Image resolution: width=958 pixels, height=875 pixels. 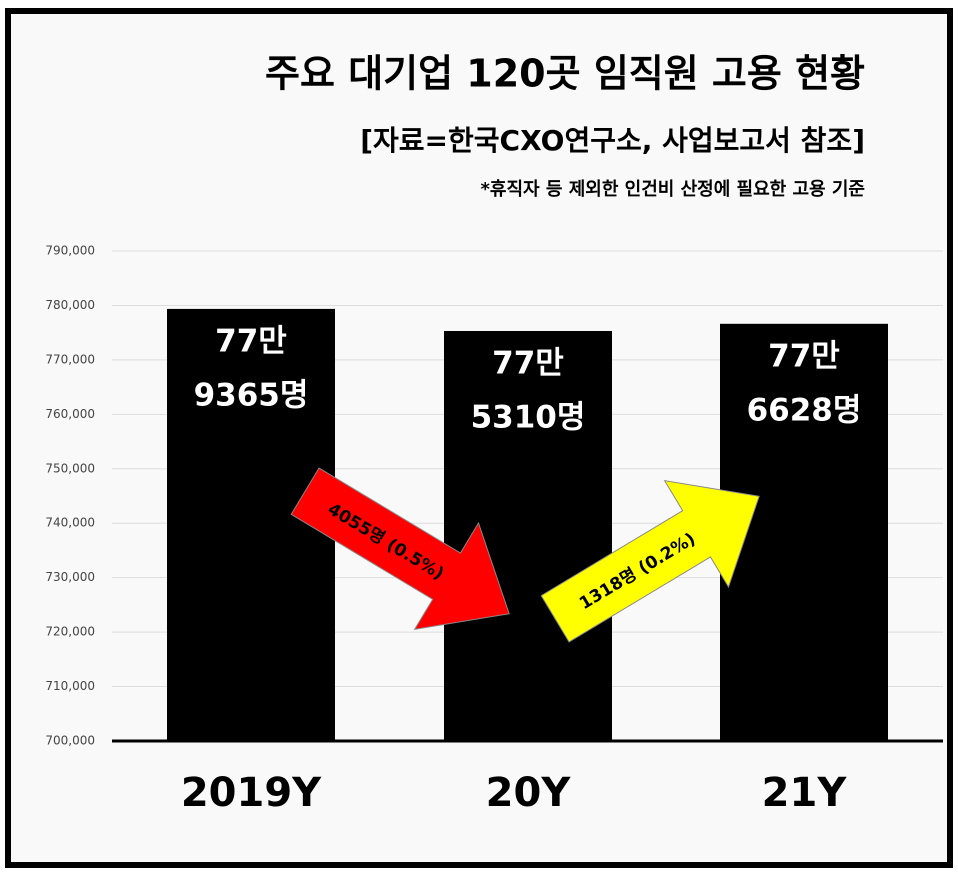 What do you see at coordinates (251, 395) in the screenshot?
I see `value-label: 9365명` at bounding box center [251, 395].